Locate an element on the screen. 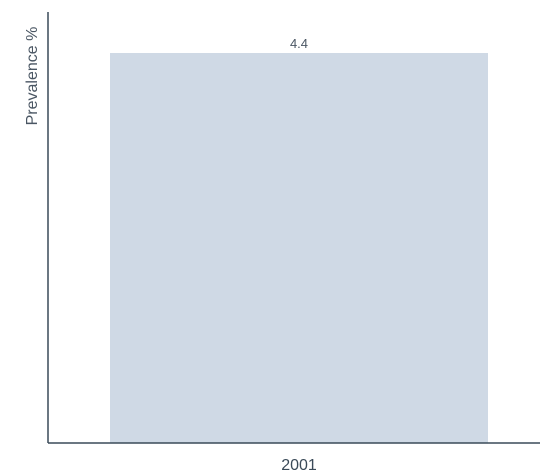 The width and height of the screenshot is (541, 475). data-label-2001: 4.4 is located at coordinates (299, 43).